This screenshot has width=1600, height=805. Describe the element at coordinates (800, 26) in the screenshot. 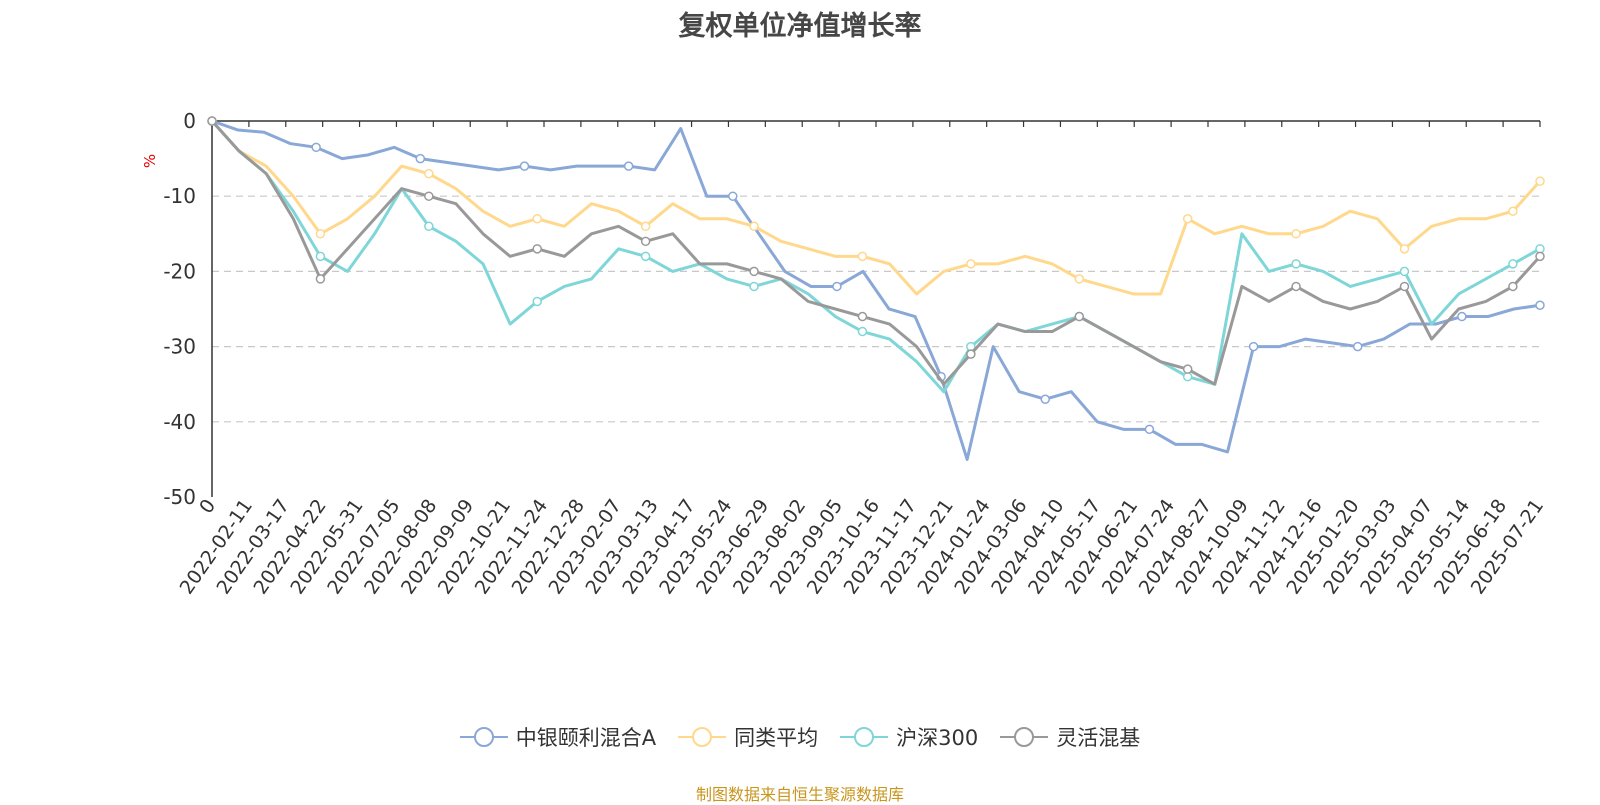

I see `chart-title: 复权单位净值增长率` at that location.